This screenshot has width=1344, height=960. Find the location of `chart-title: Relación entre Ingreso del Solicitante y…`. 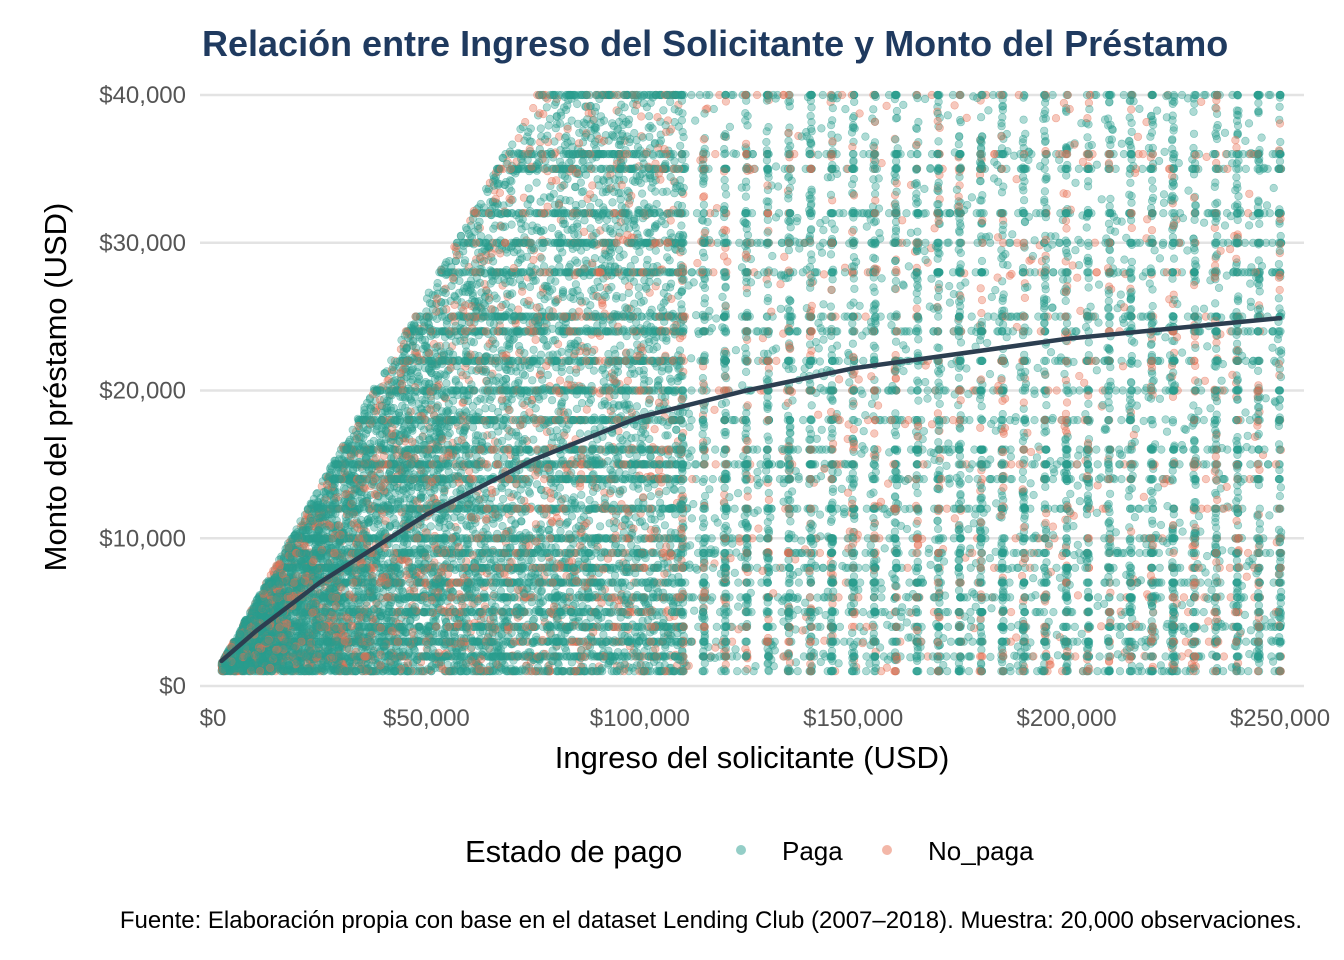

chart-title: Relación entre Ingreso del Solicitante y… is located at coordinates (715, 43).